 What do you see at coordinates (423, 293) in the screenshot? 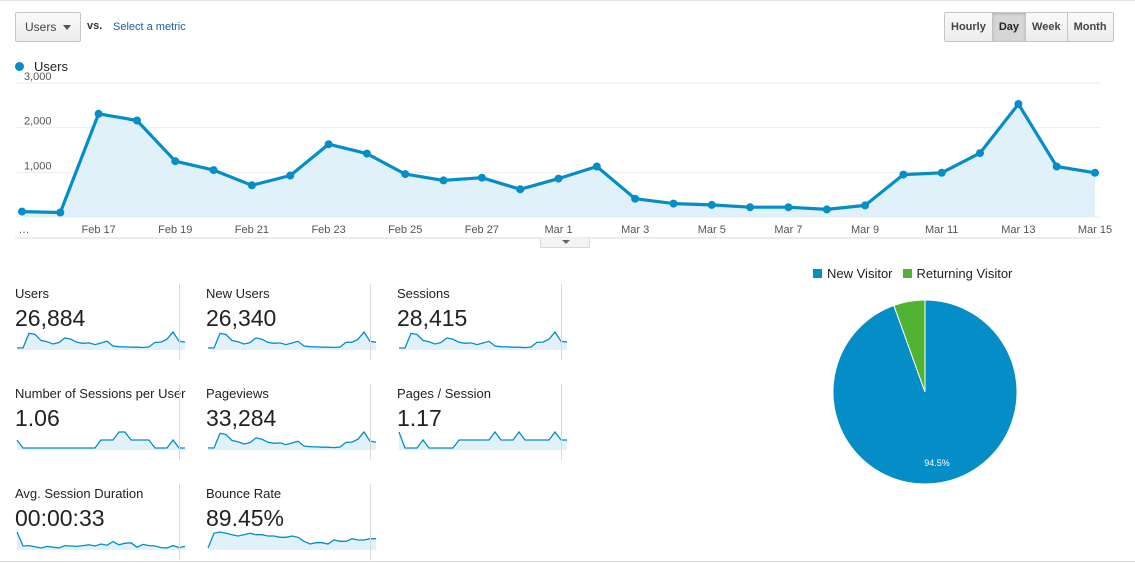
I see `scorecard-label: Sessions` at bounding box center [423, 293].